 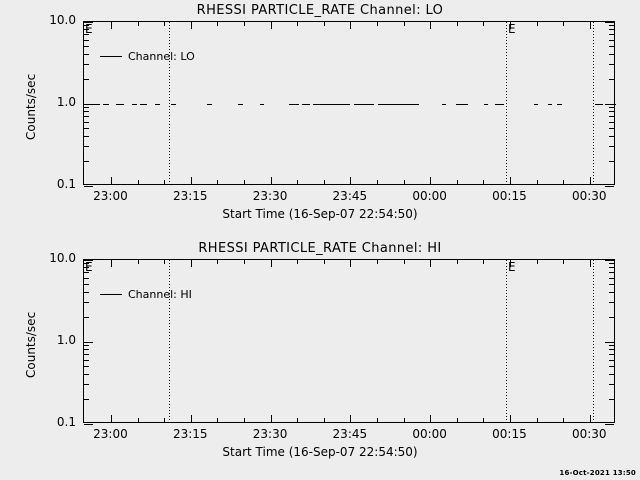 I want to click on eclipse-marker-label-mid: E, so click(x=511, y=29).